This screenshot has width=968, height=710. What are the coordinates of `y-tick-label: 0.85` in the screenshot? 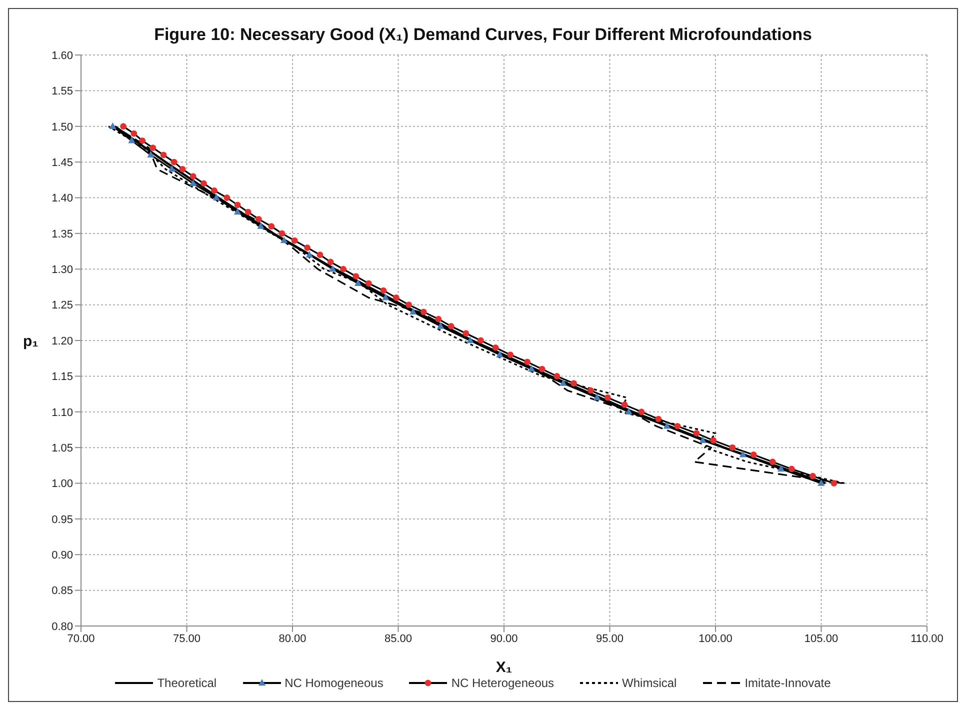 It's located at (62, 591).